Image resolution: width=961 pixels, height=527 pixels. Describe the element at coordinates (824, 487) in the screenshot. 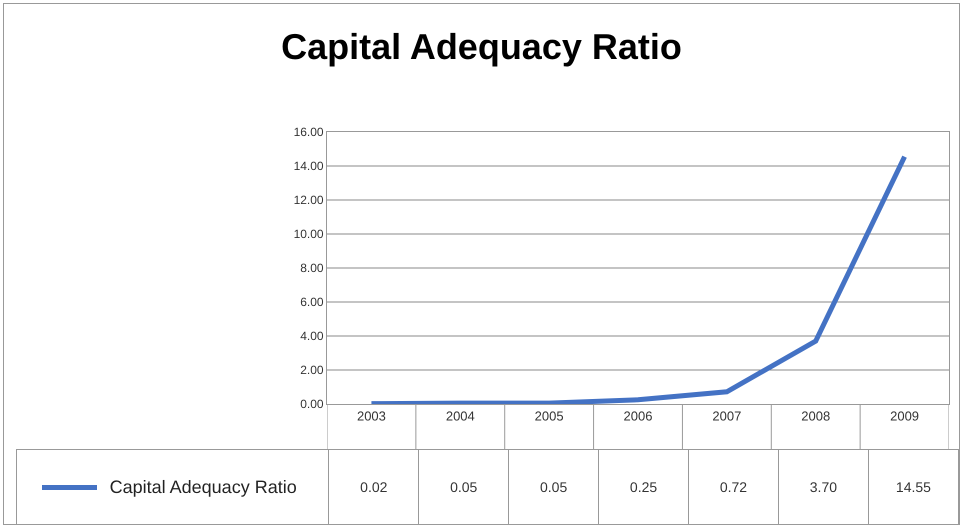

I see `text: 3.70` at that location.